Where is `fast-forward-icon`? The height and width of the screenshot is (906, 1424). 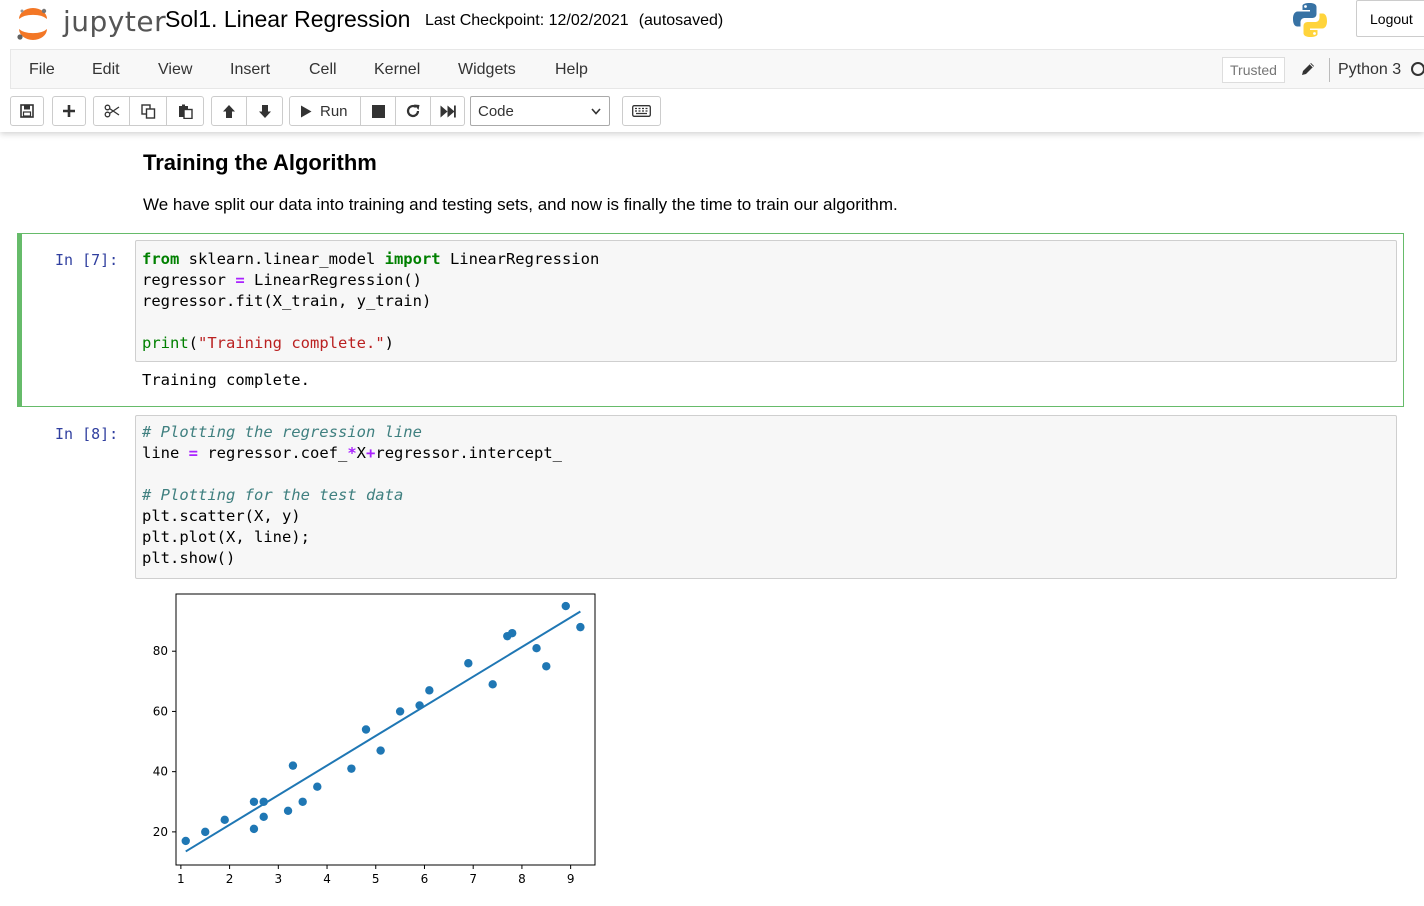 fast-forward-icon is located at coordinates (448, 111).